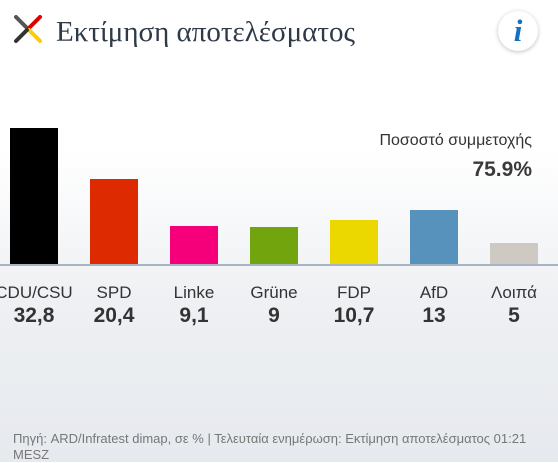 The image size is (558, 463). Describe the element at coordinates (434, 315) in the screenshot. I see `party-percentage: 13` at that location.